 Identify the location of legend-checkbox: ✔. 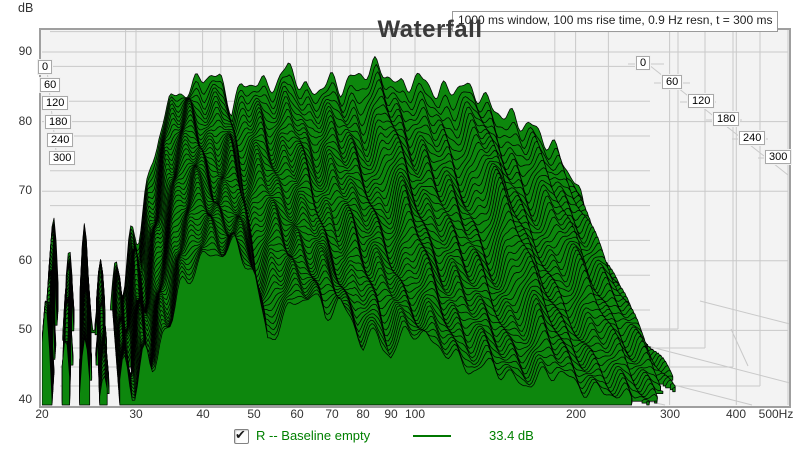
(241, 435).